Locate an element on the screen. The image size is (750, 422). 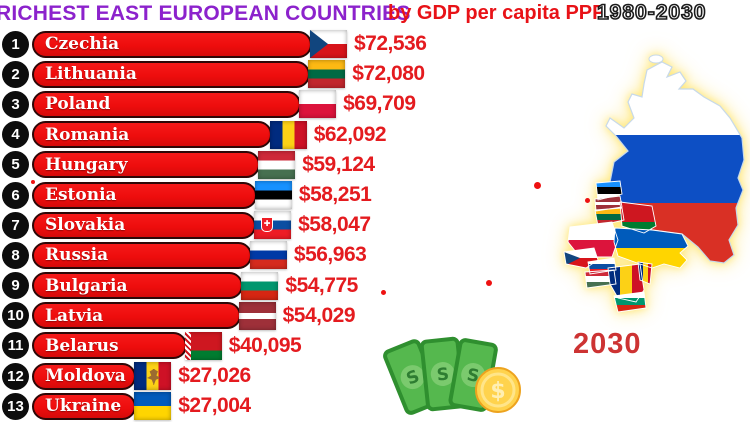
country-label: Lithuania is located at coordinates (91, 74).